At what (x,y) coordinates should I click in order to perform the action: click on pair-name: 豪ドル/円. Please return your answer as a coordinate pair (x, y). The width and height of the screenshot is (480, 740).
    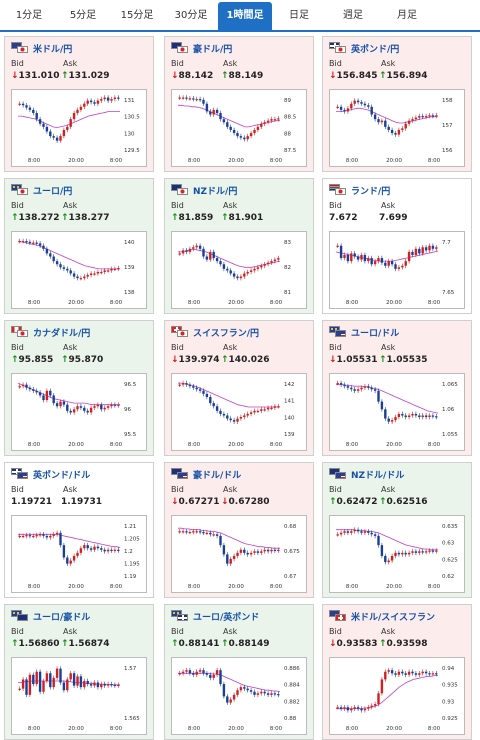
    Looking at the image, I should click on (213, 49).